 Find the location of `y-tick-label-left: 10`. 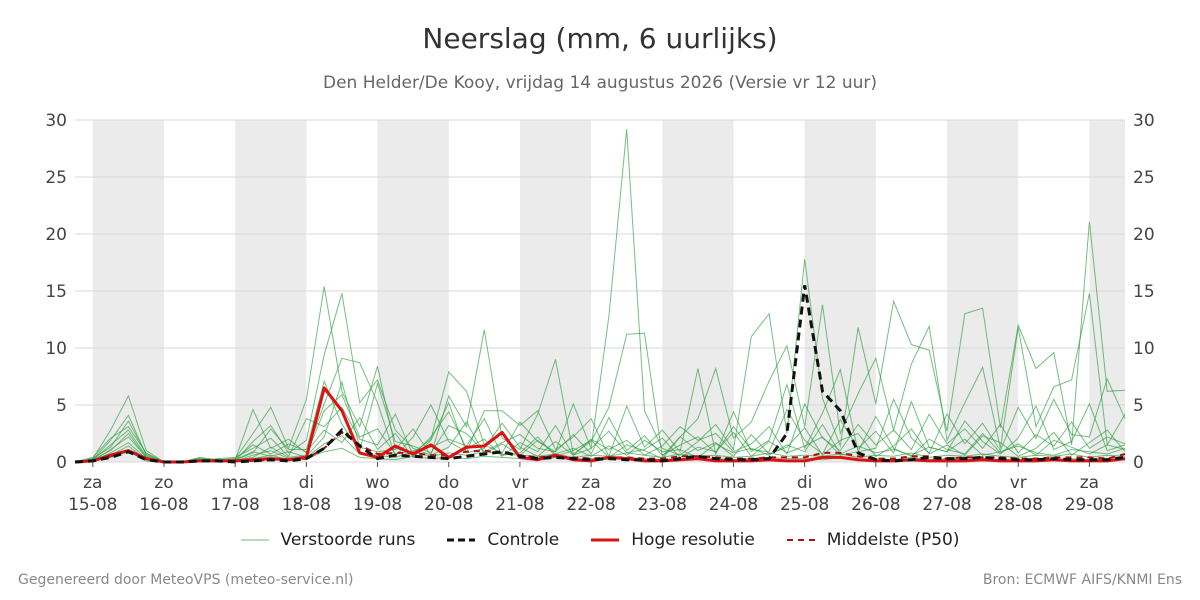

y-tick-label-left: 10 is located at coordinates (56, 349).